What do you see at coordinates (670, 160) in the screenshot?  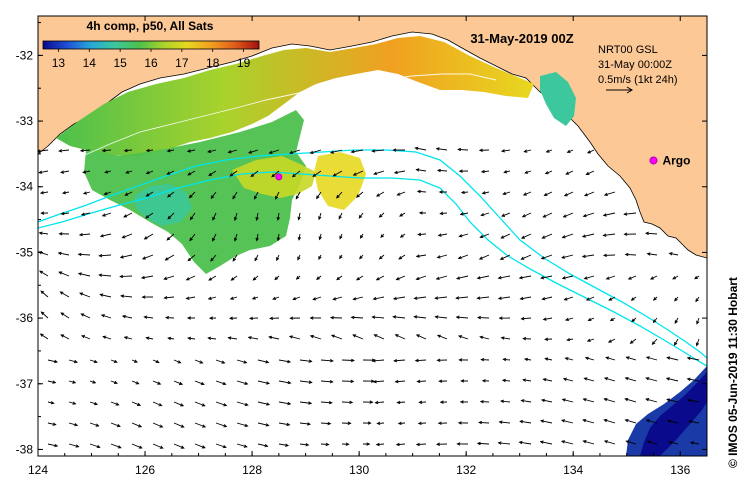 I see `argo-float-marker: Argo` at bounding box center [670, 160].